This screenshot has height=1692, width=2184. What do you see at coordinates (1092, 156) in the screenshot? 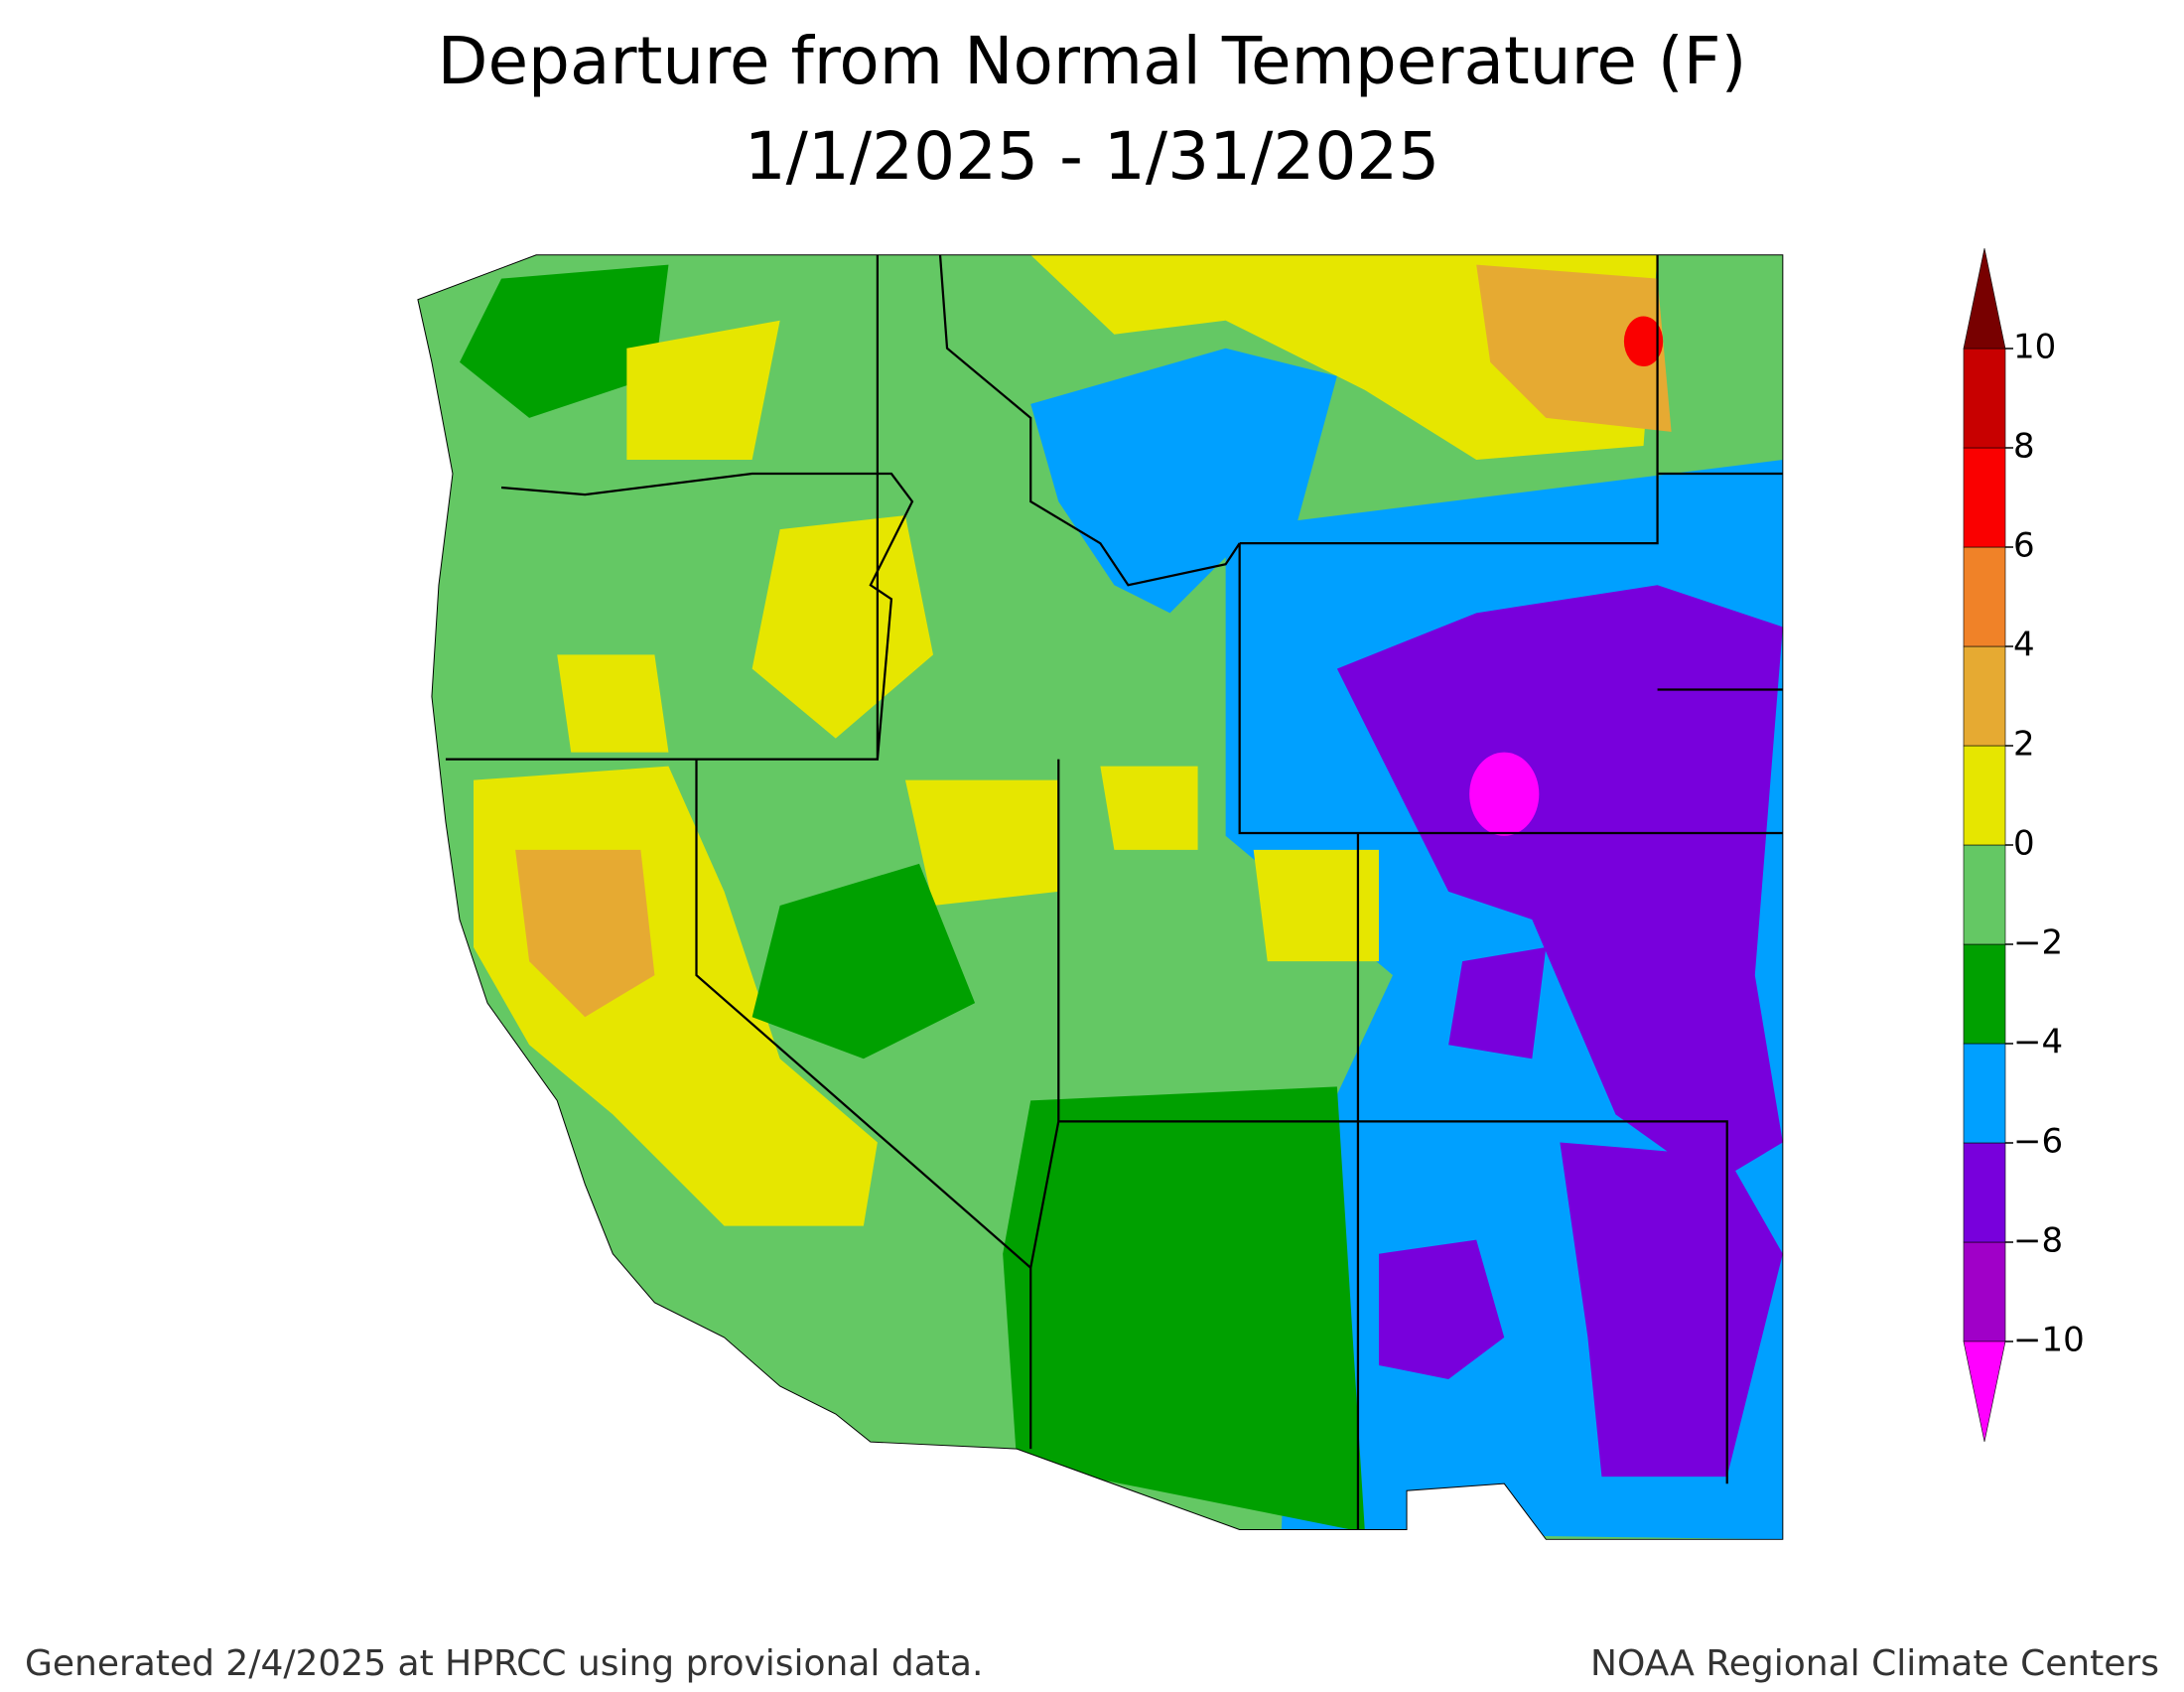
I see `subtitle: 1/1/2025 - 1/31/2025` at bounding box center [1092, 156].